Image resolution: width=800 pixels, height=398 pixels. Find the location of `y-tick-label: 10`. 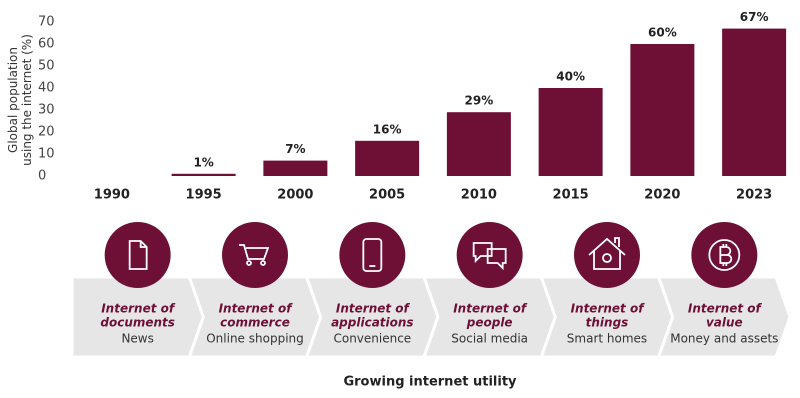

y-tick-label: 10 is located at coordinates (46, 154).